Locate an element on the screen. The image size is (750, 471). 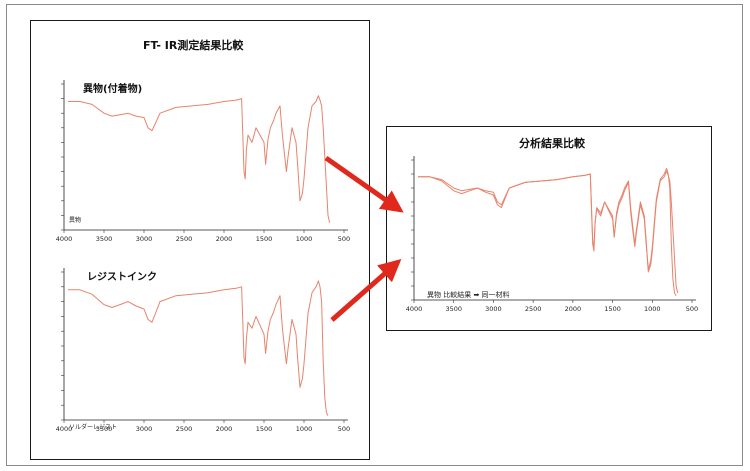
chart-1-title: 異物(付着物) is located at coordinates (113, 89).